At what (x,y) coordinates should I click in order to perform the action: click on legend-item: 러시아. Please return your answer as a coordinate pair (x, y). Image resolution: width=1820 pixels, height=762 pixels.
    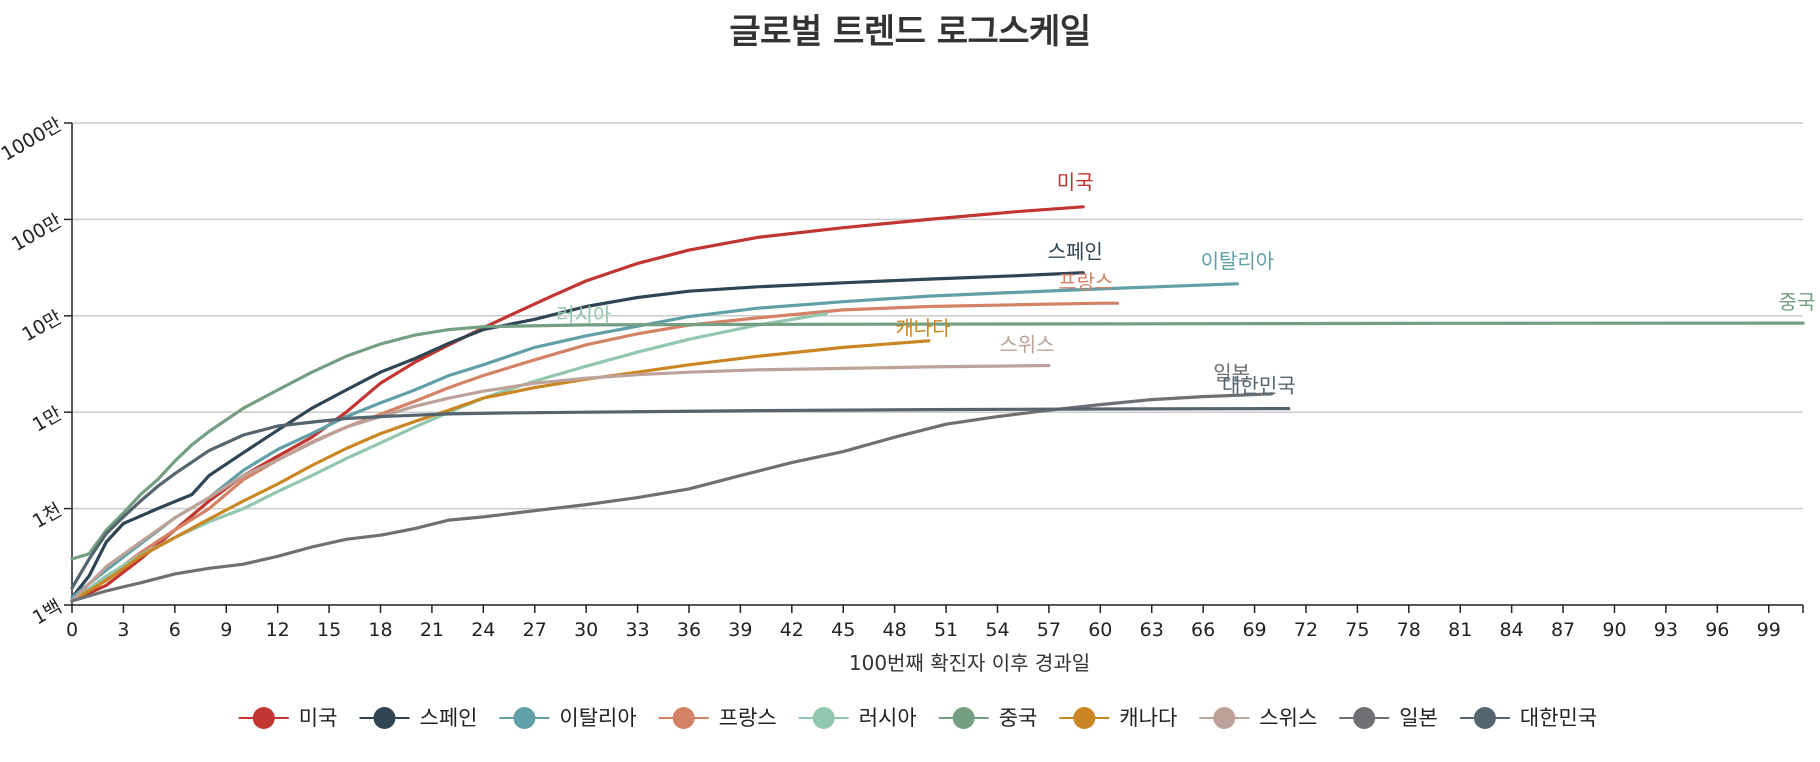
    Looking at the image, I should click on (857, 718).